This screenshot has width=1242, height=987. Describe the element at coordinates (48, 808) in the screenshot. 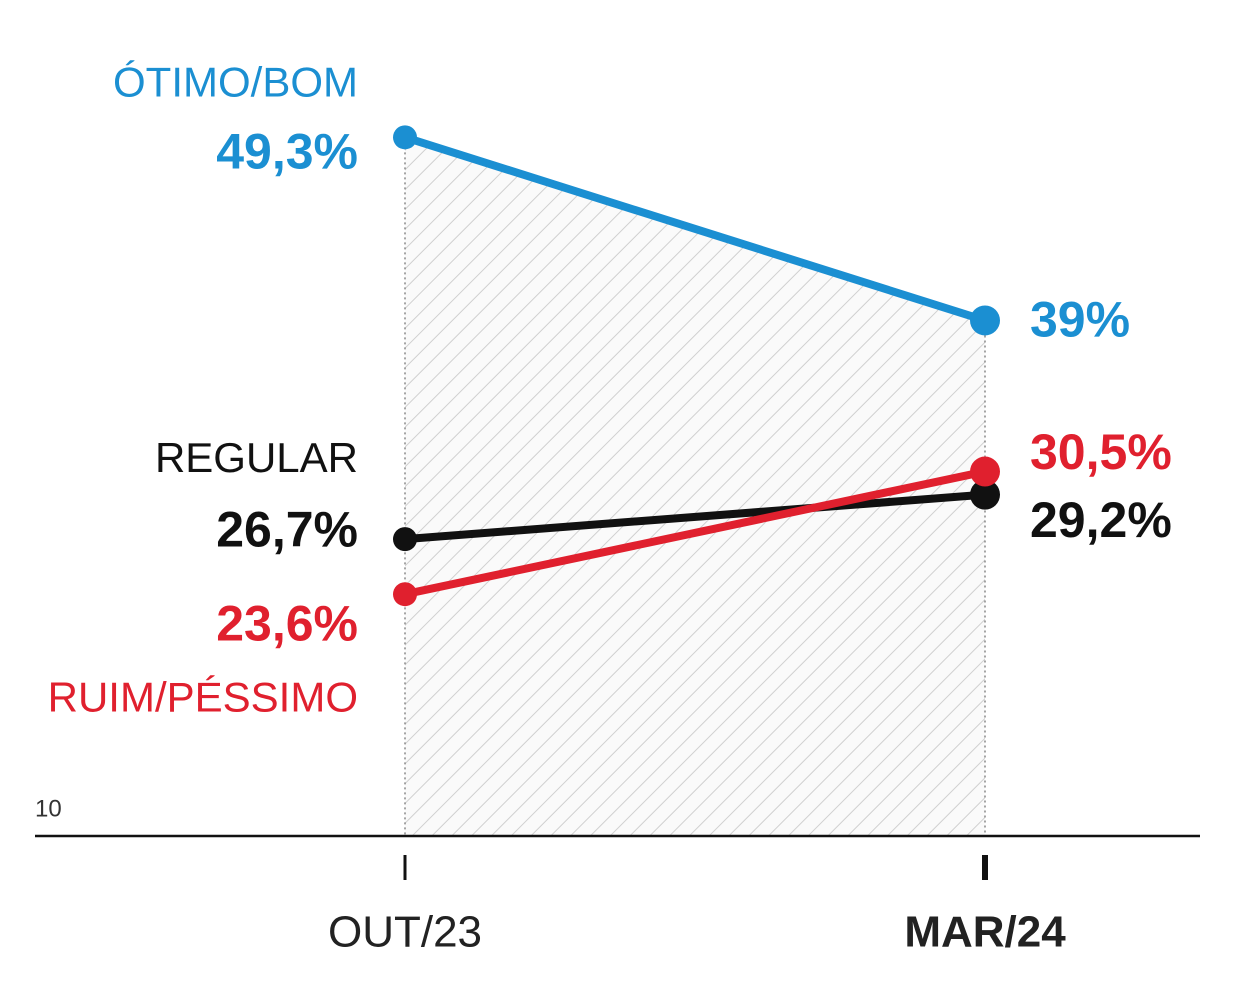

I see `y-tick-label: 10` at that location.